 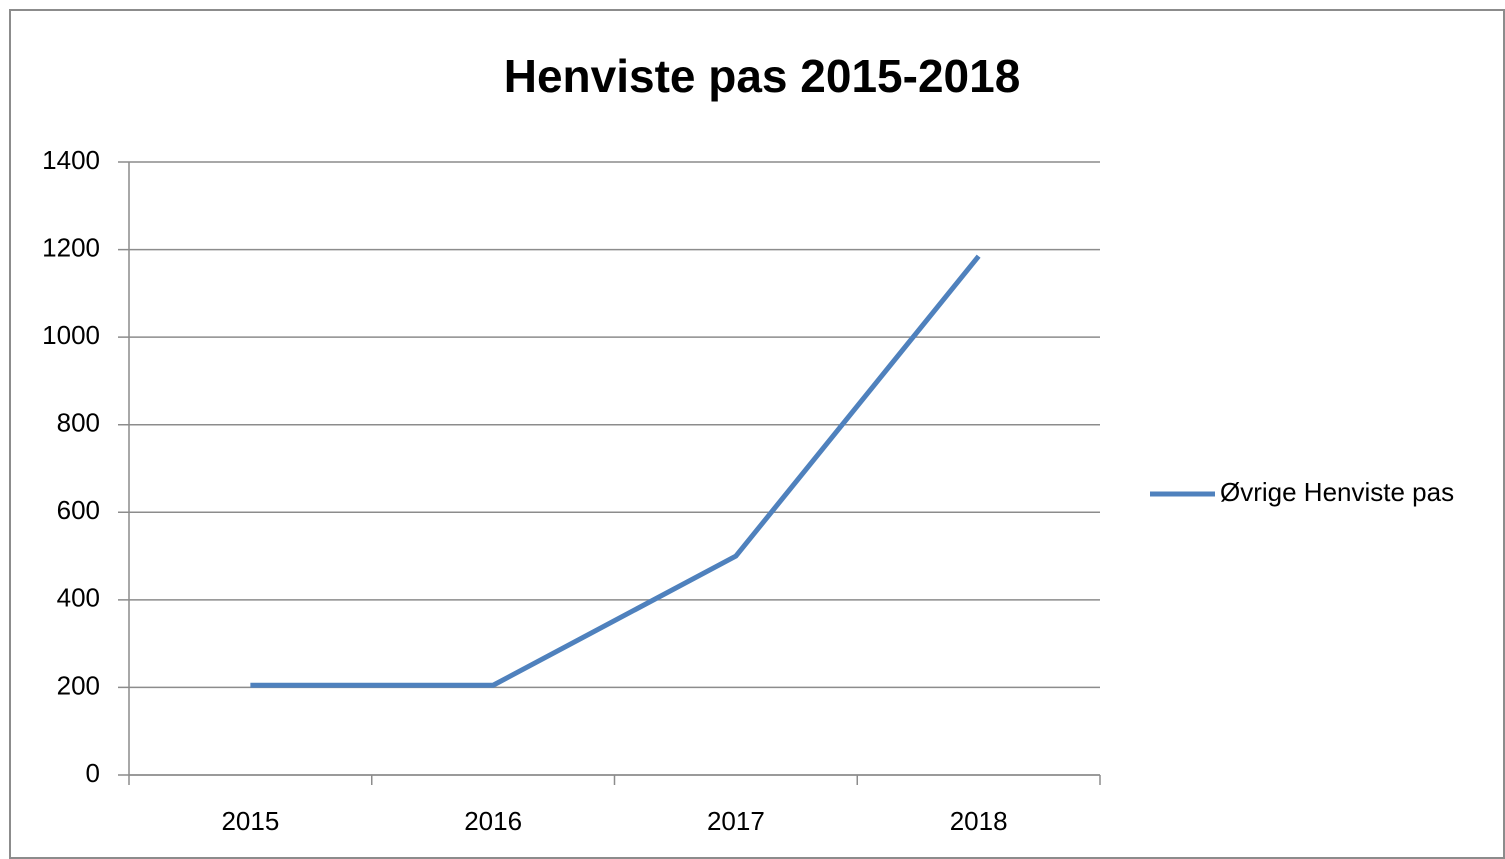 What do you see at coordinates (736, 821) in the screenshot?
I see `x-tick-label: 2017` at bounding box center [736, 821].